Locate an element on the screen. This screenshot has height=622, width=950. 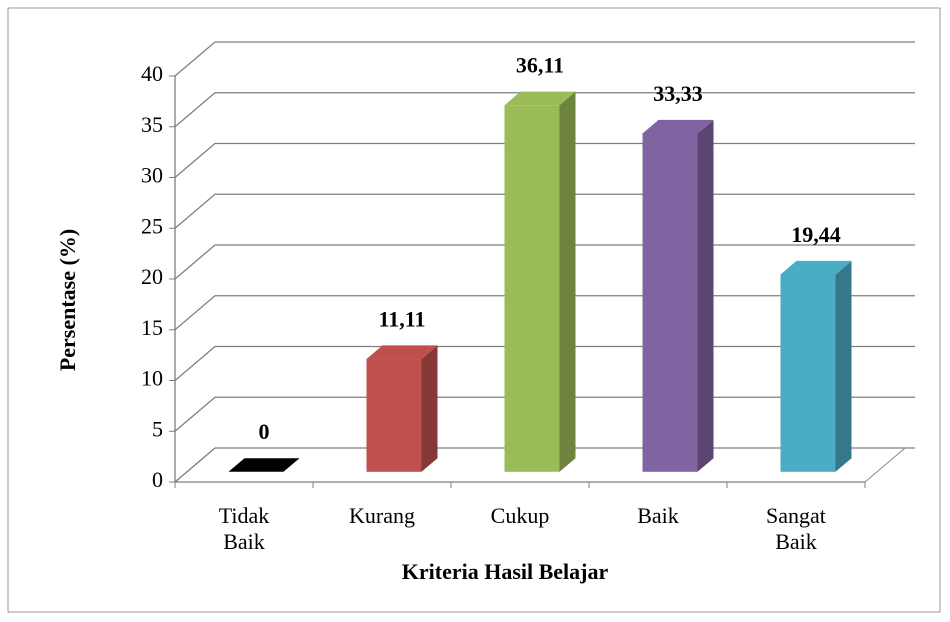
data-label: 0 is located at coordinates (264, 431).